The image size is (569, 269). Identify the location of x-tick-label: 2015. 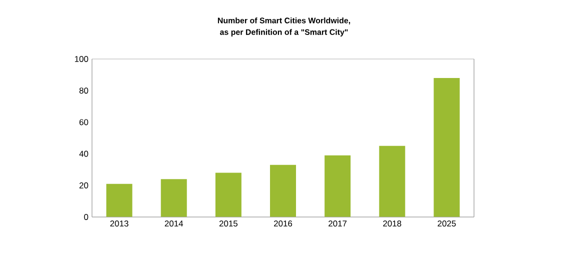
(228, 223).